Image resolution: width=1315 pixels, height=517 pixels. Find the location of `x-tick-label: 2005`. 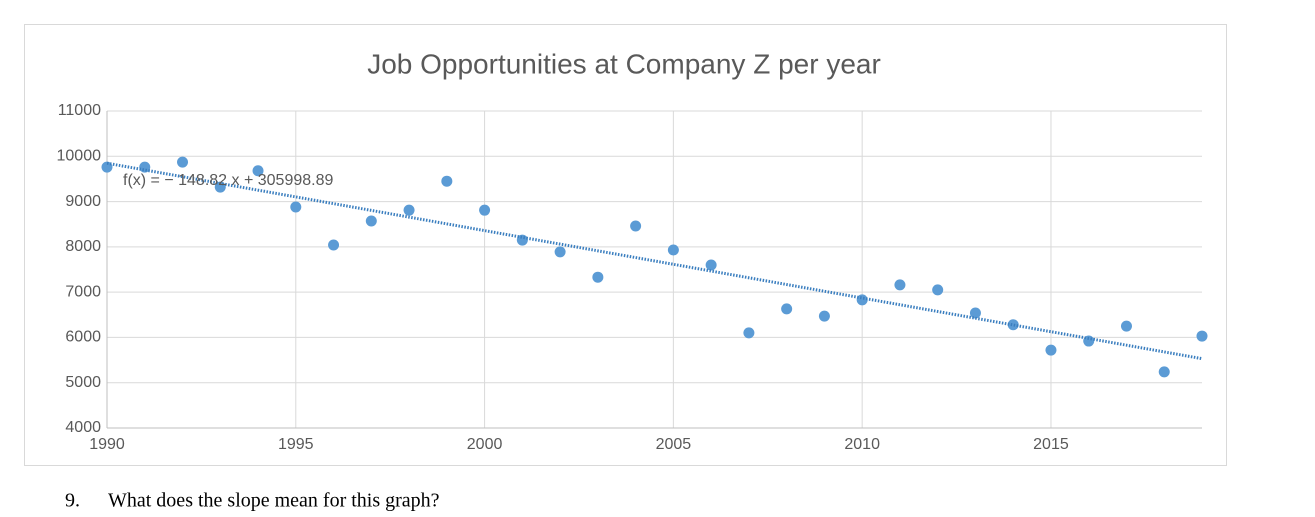

x-tick-label: 2005 is located at coordinates (674, 444).